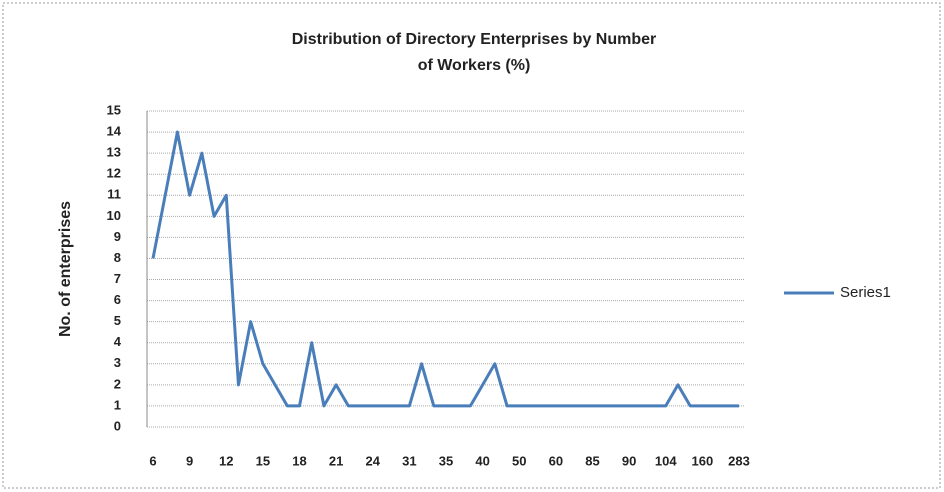 The image size is (944, 492). Describe the element at coordinates (65, 269) in the screenshot. I see `y-axis-label: No. of enterprises` at that location.